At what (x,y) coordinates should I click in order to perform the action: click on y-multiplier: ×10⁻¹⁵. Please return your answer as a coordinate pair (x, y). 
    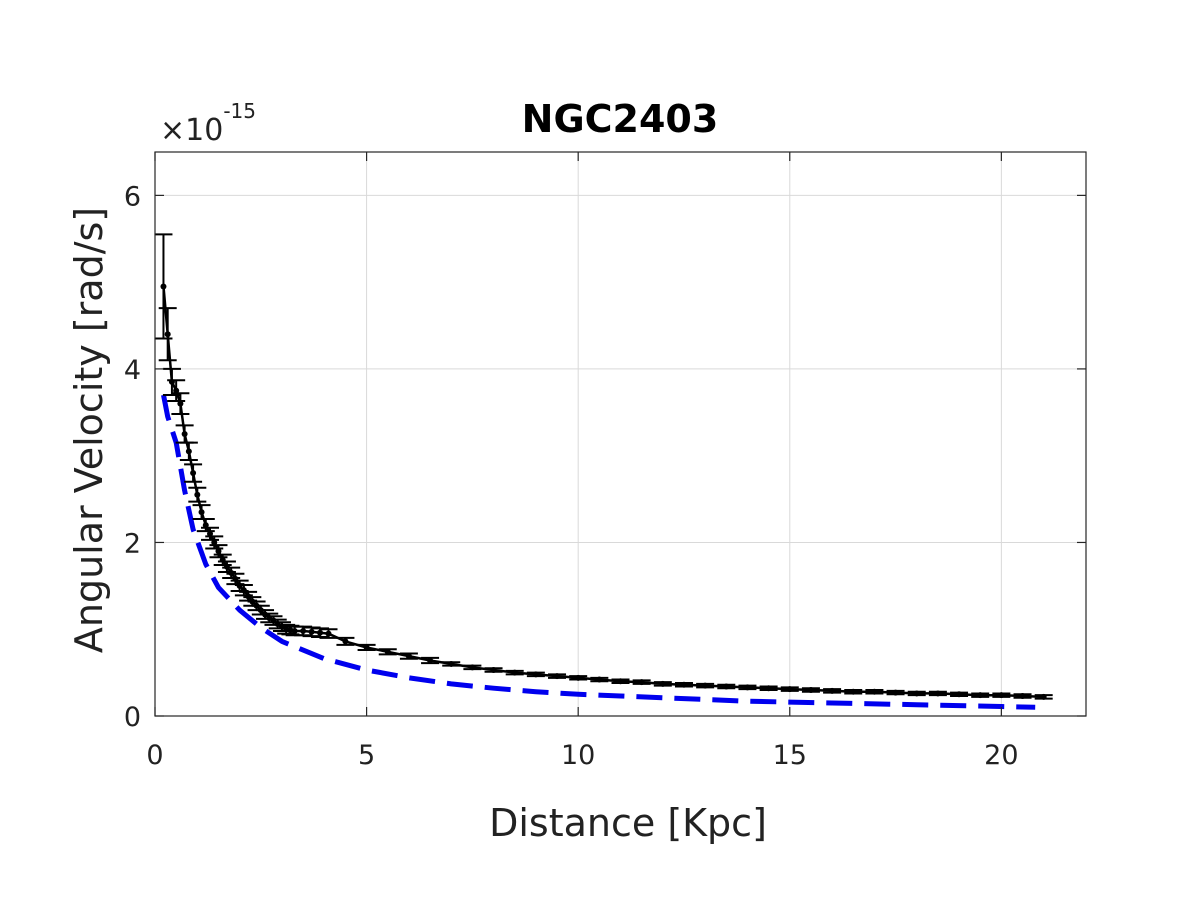
    Looking at the image, I should click on (208, 123).